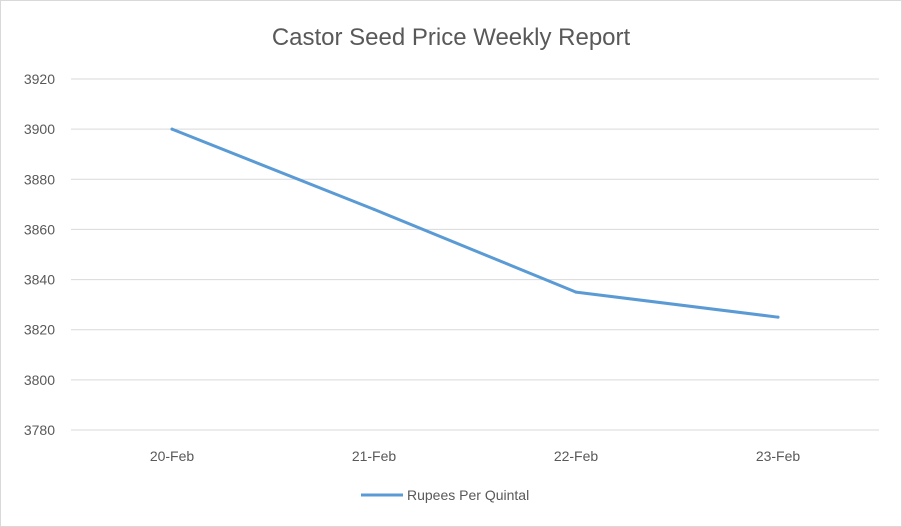 The height and width of the screenshot is (527, 902). What do you see at coordinates (475, 456) in the screenshot?
I see `x-axis-ticks: 20-Feb 21-Feb 22-Feb 23-Feb` at bounding box center [475, 456].